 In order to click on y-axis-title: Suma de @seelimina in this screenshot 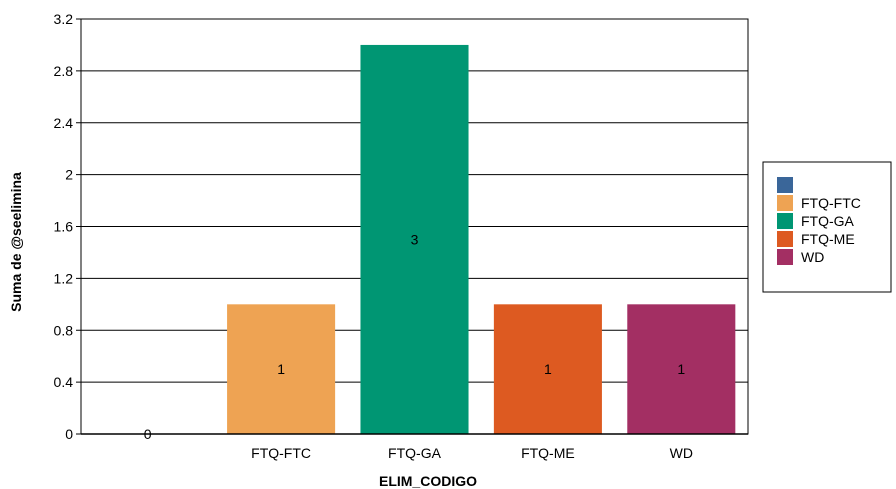, I will do `click(16, 242)`.